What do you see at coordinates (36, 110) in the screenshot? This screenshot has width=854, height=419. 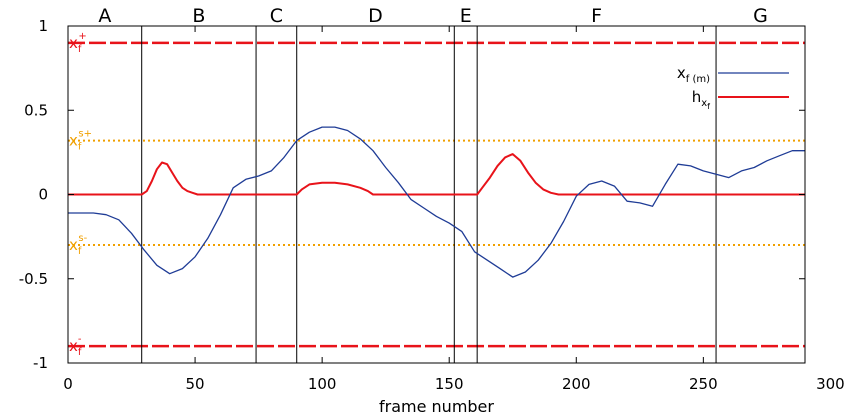 I see `y-tick-label-1: 0.5` at bounding box center [36, 110].